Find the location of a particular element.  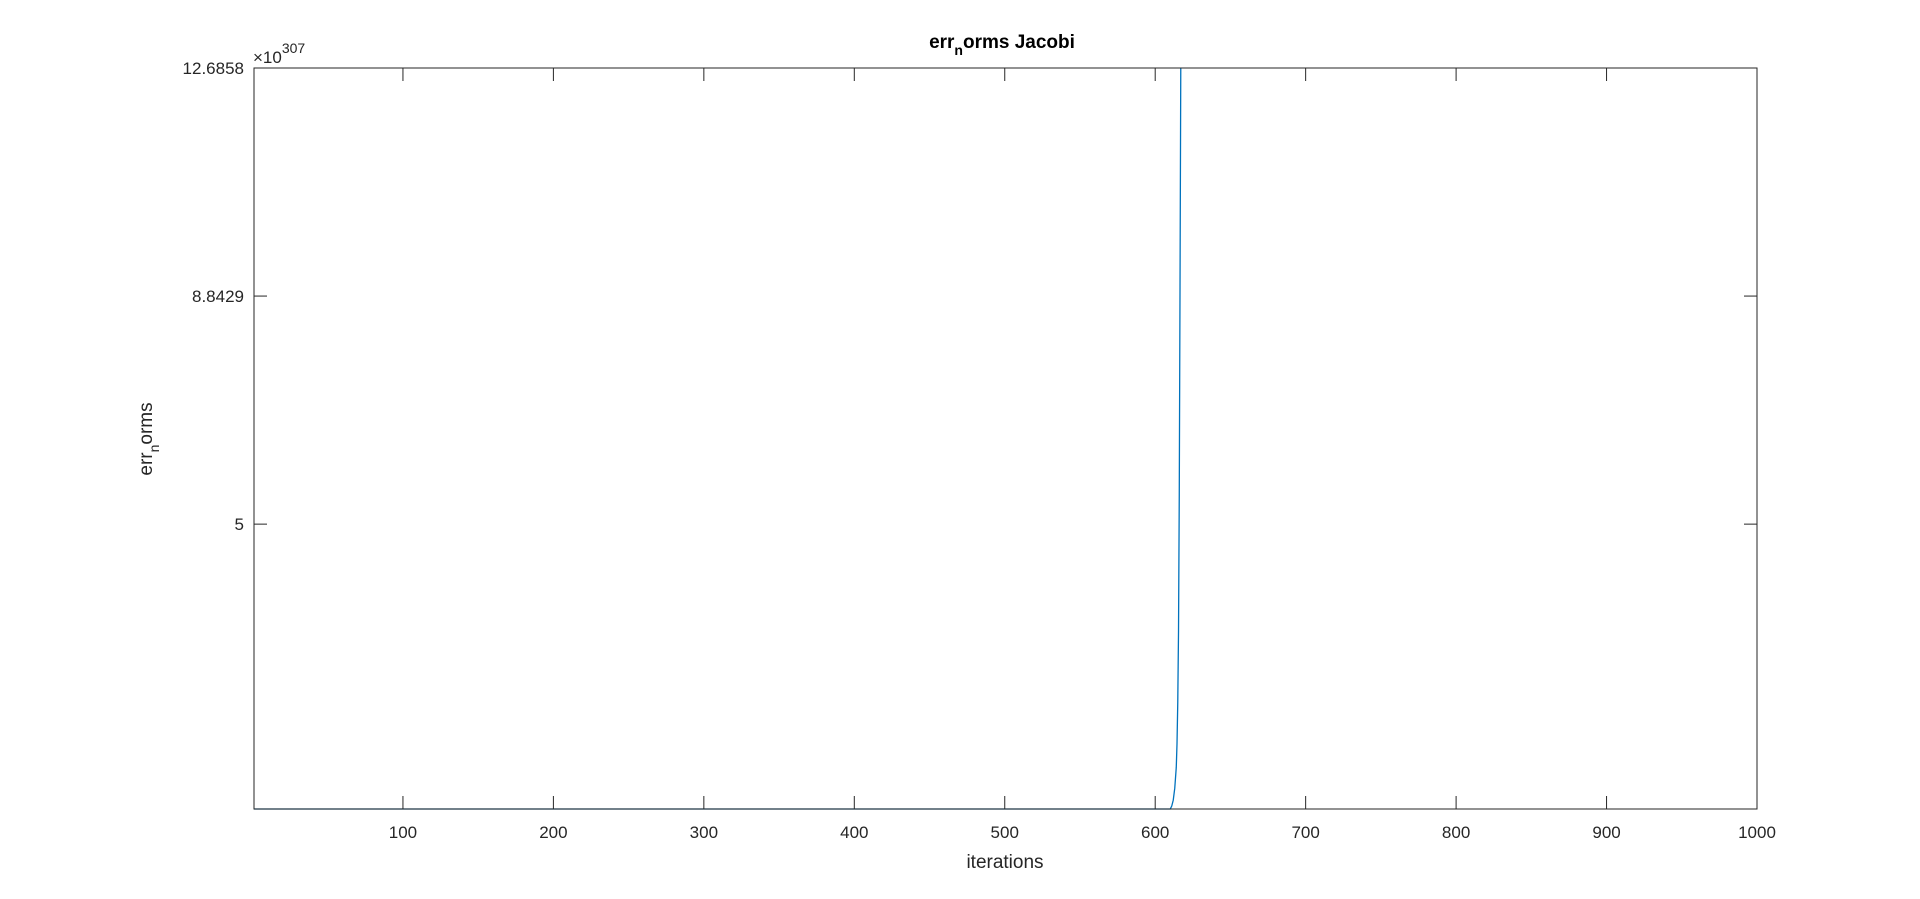

x-tick-label: 900 is located at coordinates (1606, 832).